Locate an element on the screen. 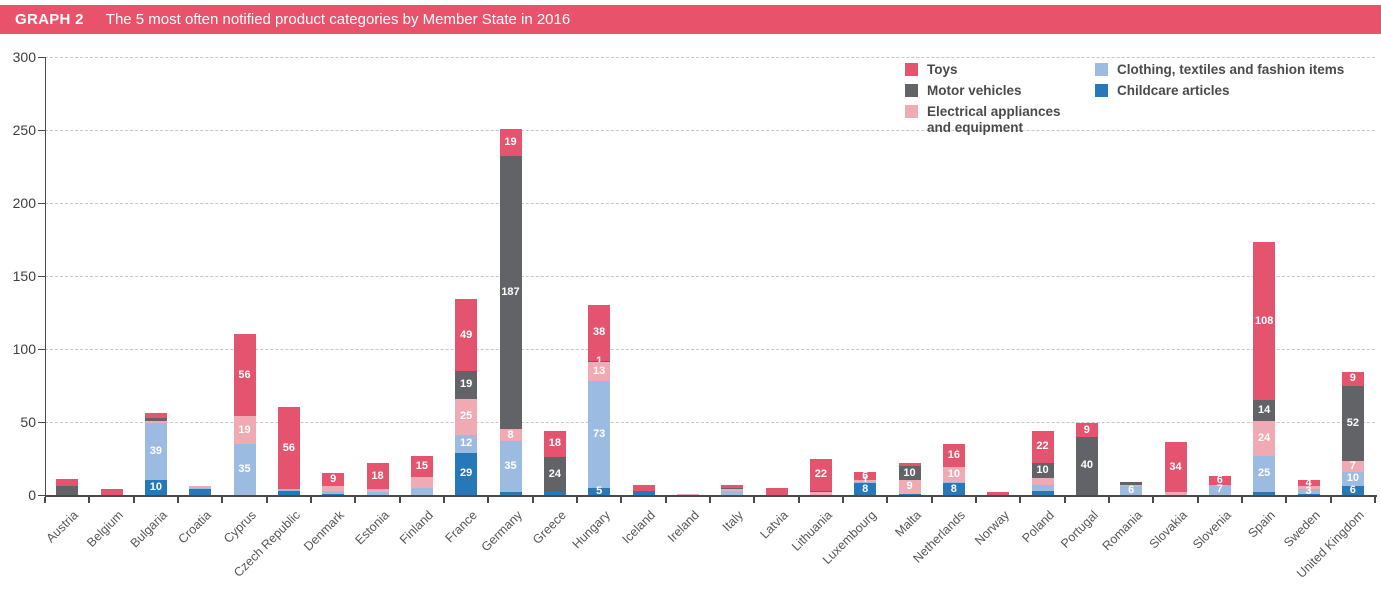  segment-motor: 10 is located at coordinates (1042, 470).